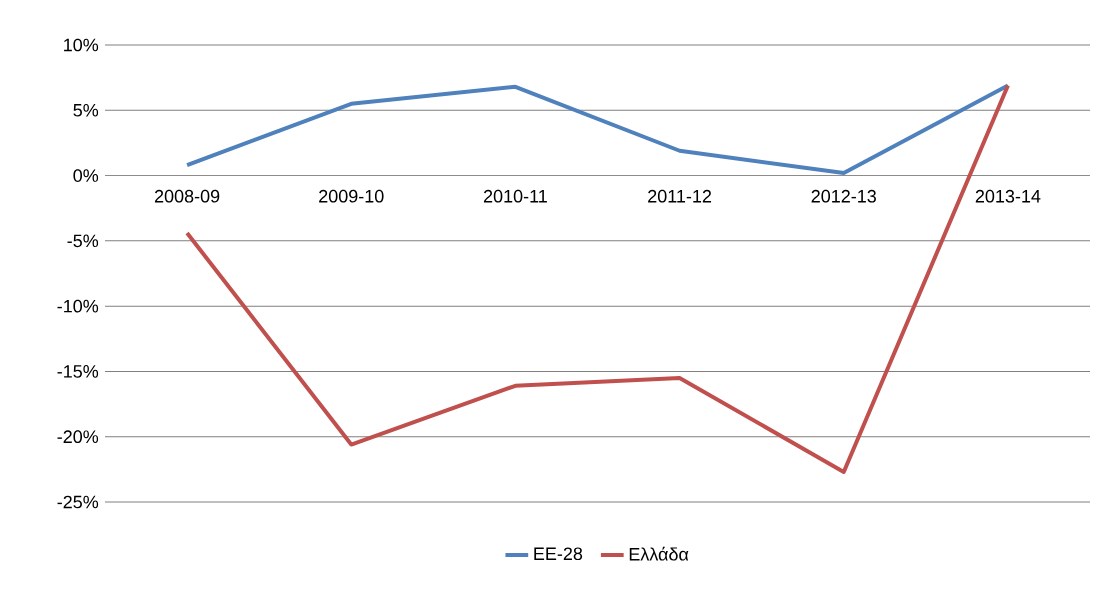 The width and height of the screenshot is (1103, 589). What do you see at coordinates (515, 196) in the screenshot?
I see `x-tick-label: 2010-11` at bounding box center [515, 196].